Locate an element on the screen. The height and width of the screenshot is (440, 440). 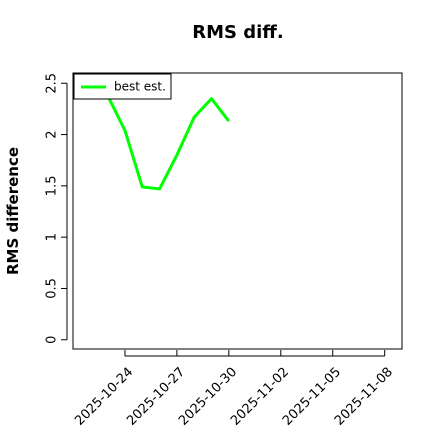
legend-label: best est. is located at coordinates (140, 87).